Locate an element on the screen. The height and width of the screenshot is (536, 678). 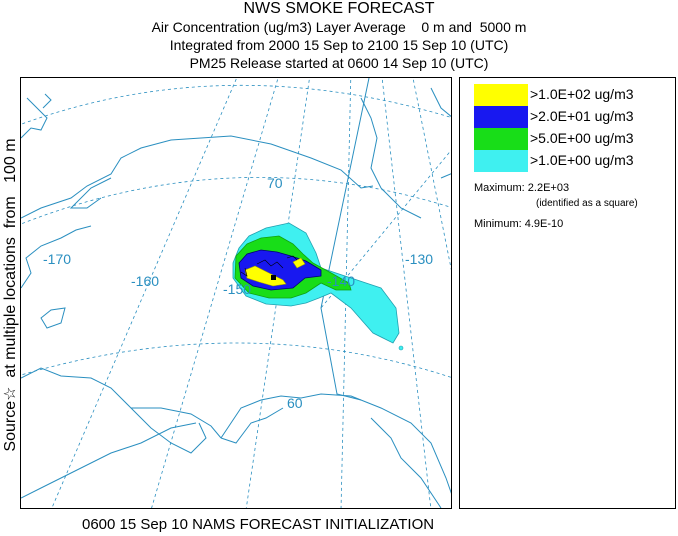
lat-label-70: 70 is located at coordinates (275, 183).